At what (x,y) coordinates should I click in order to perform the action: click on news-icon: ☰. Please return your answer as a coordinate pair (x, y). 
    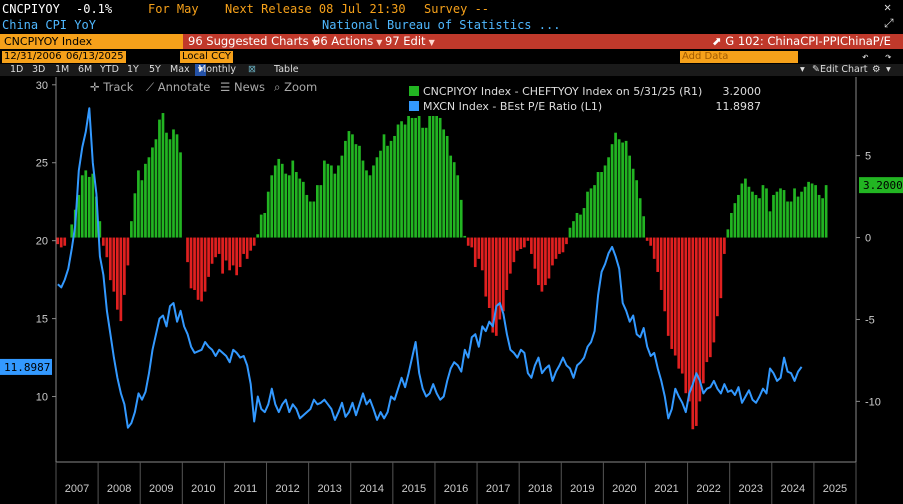
    Looking at the image, I should click on (227, 87).